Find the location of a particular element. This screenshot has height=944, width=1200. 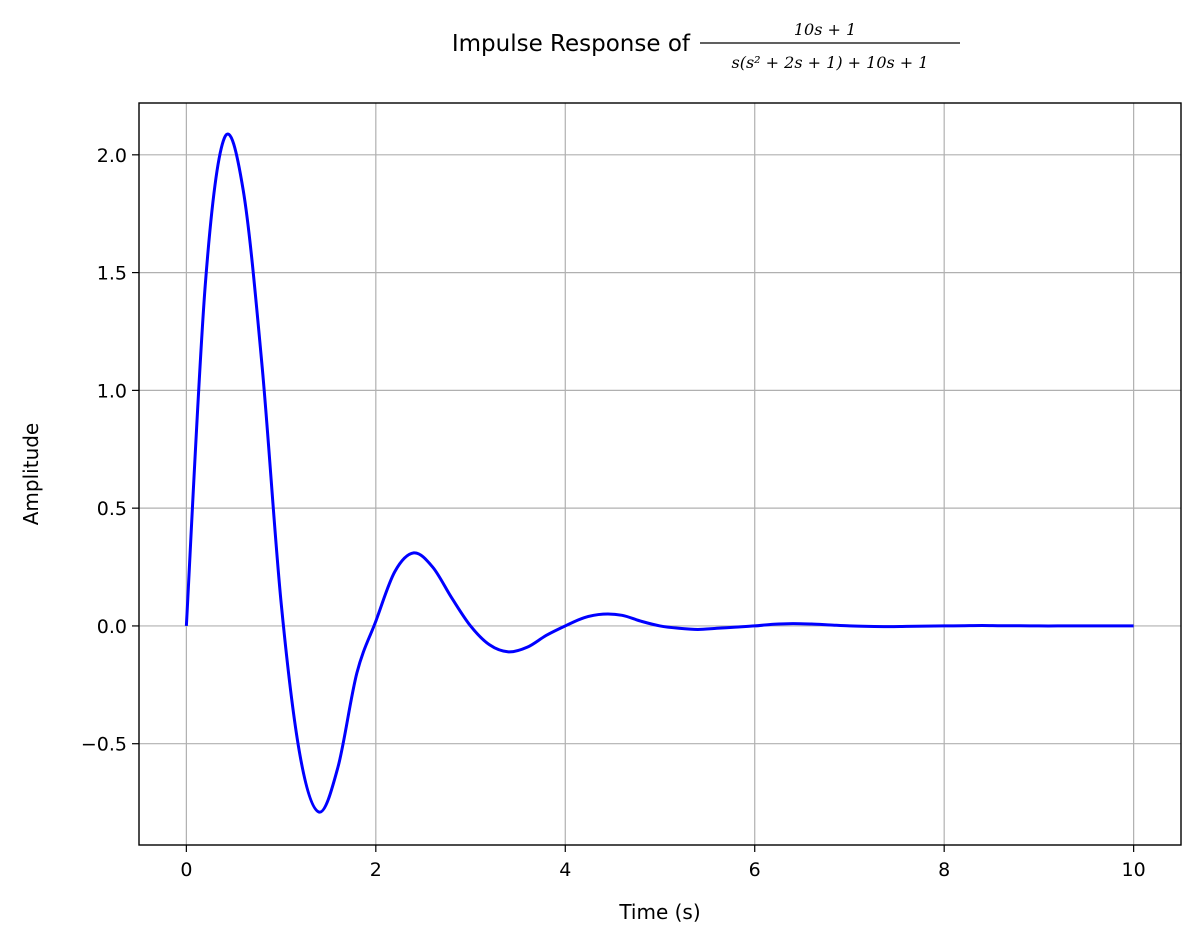

chart-title-prefix: Impulse Response of is located at coordinates (571, 44).